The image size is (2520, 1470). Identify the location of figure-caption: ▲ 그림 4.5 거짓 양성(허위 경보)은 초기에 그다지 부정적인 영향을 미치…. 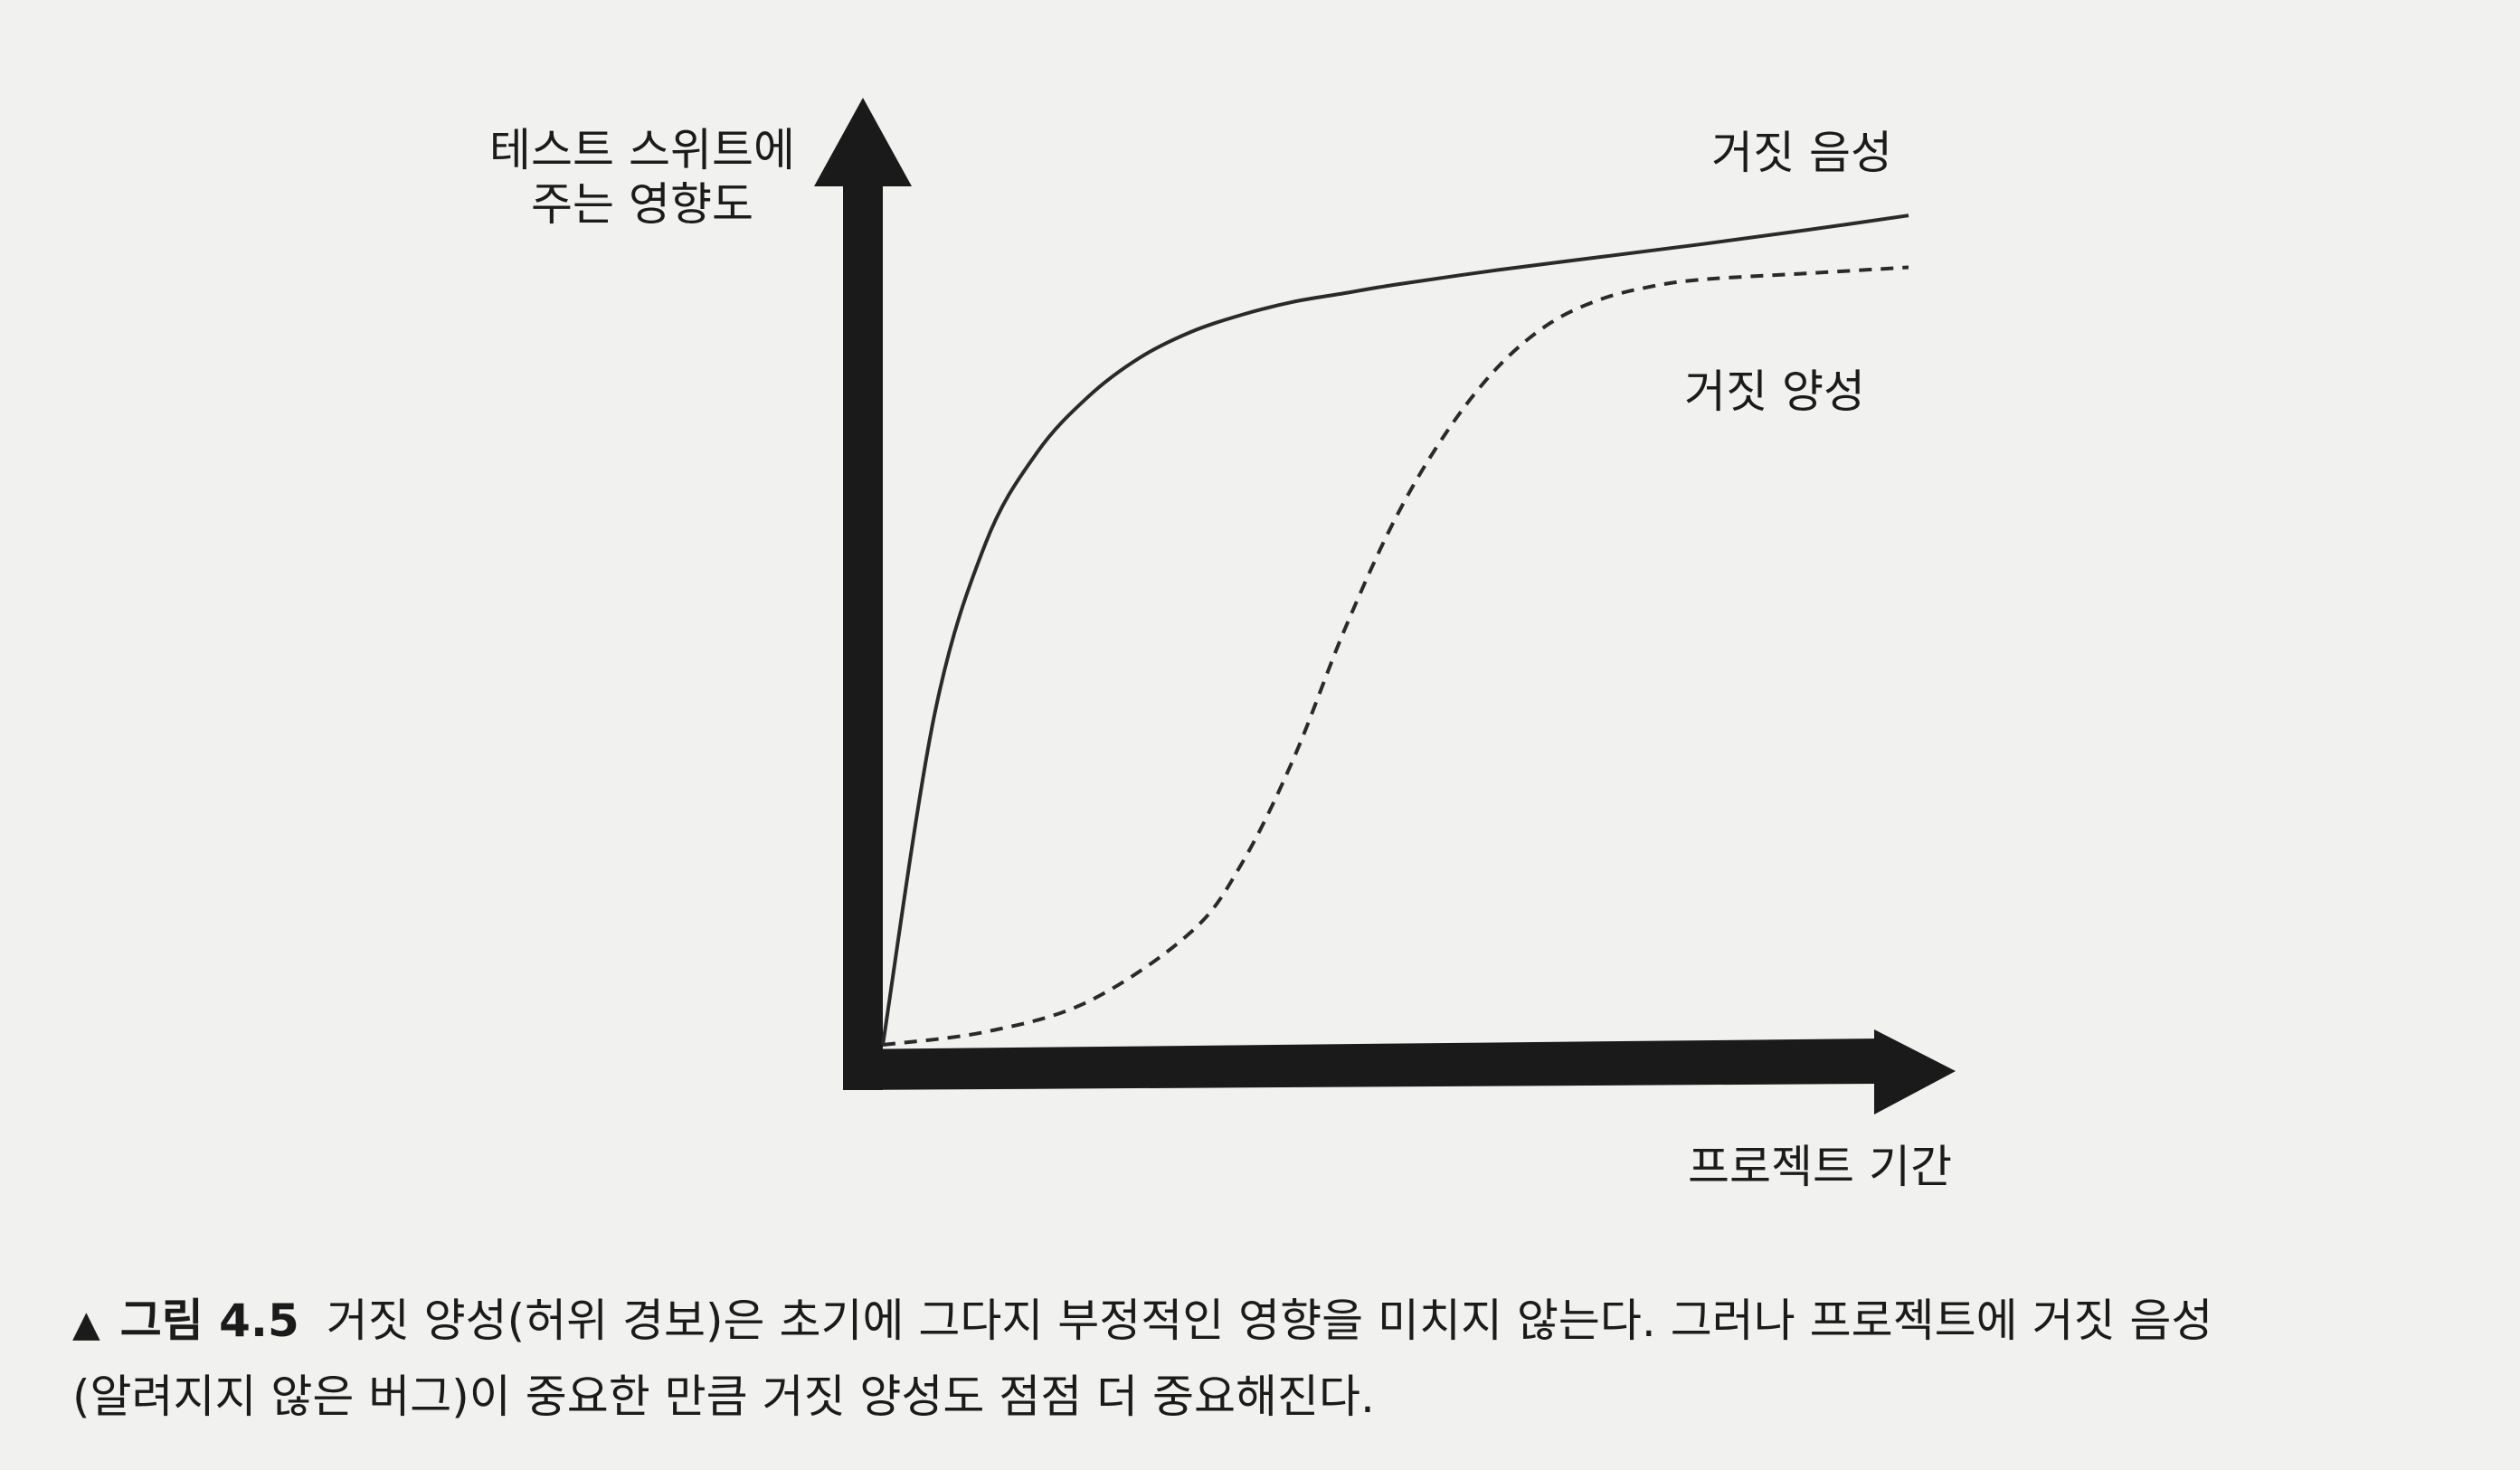
(1266, 1359).